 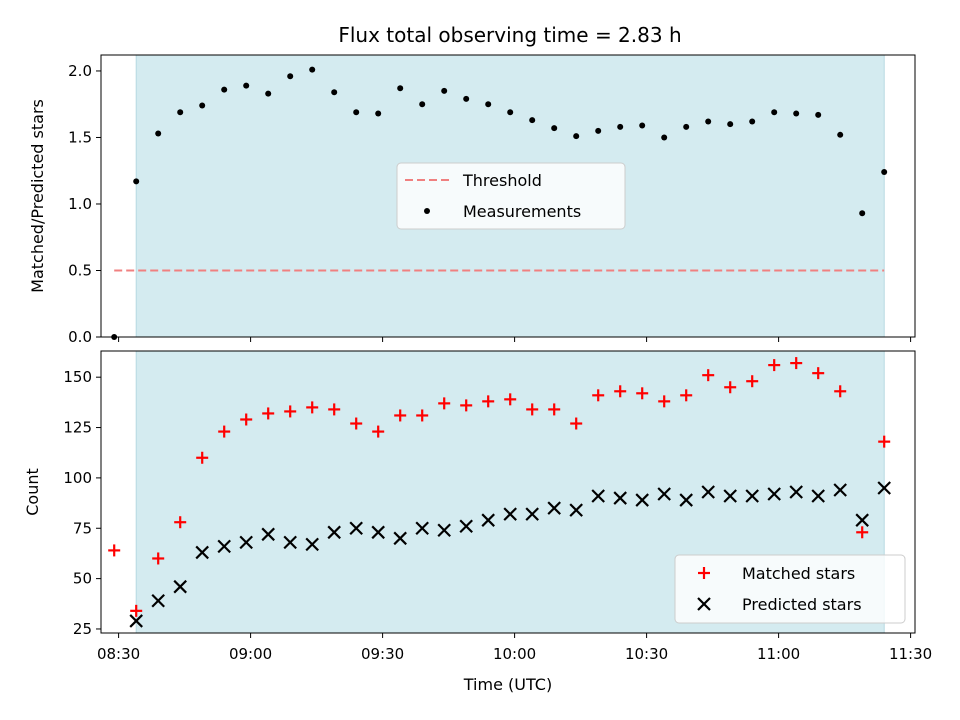 I want to click on bottom-y-ticks: 25 50 75 100 125 150, so click(x=82, y=503).